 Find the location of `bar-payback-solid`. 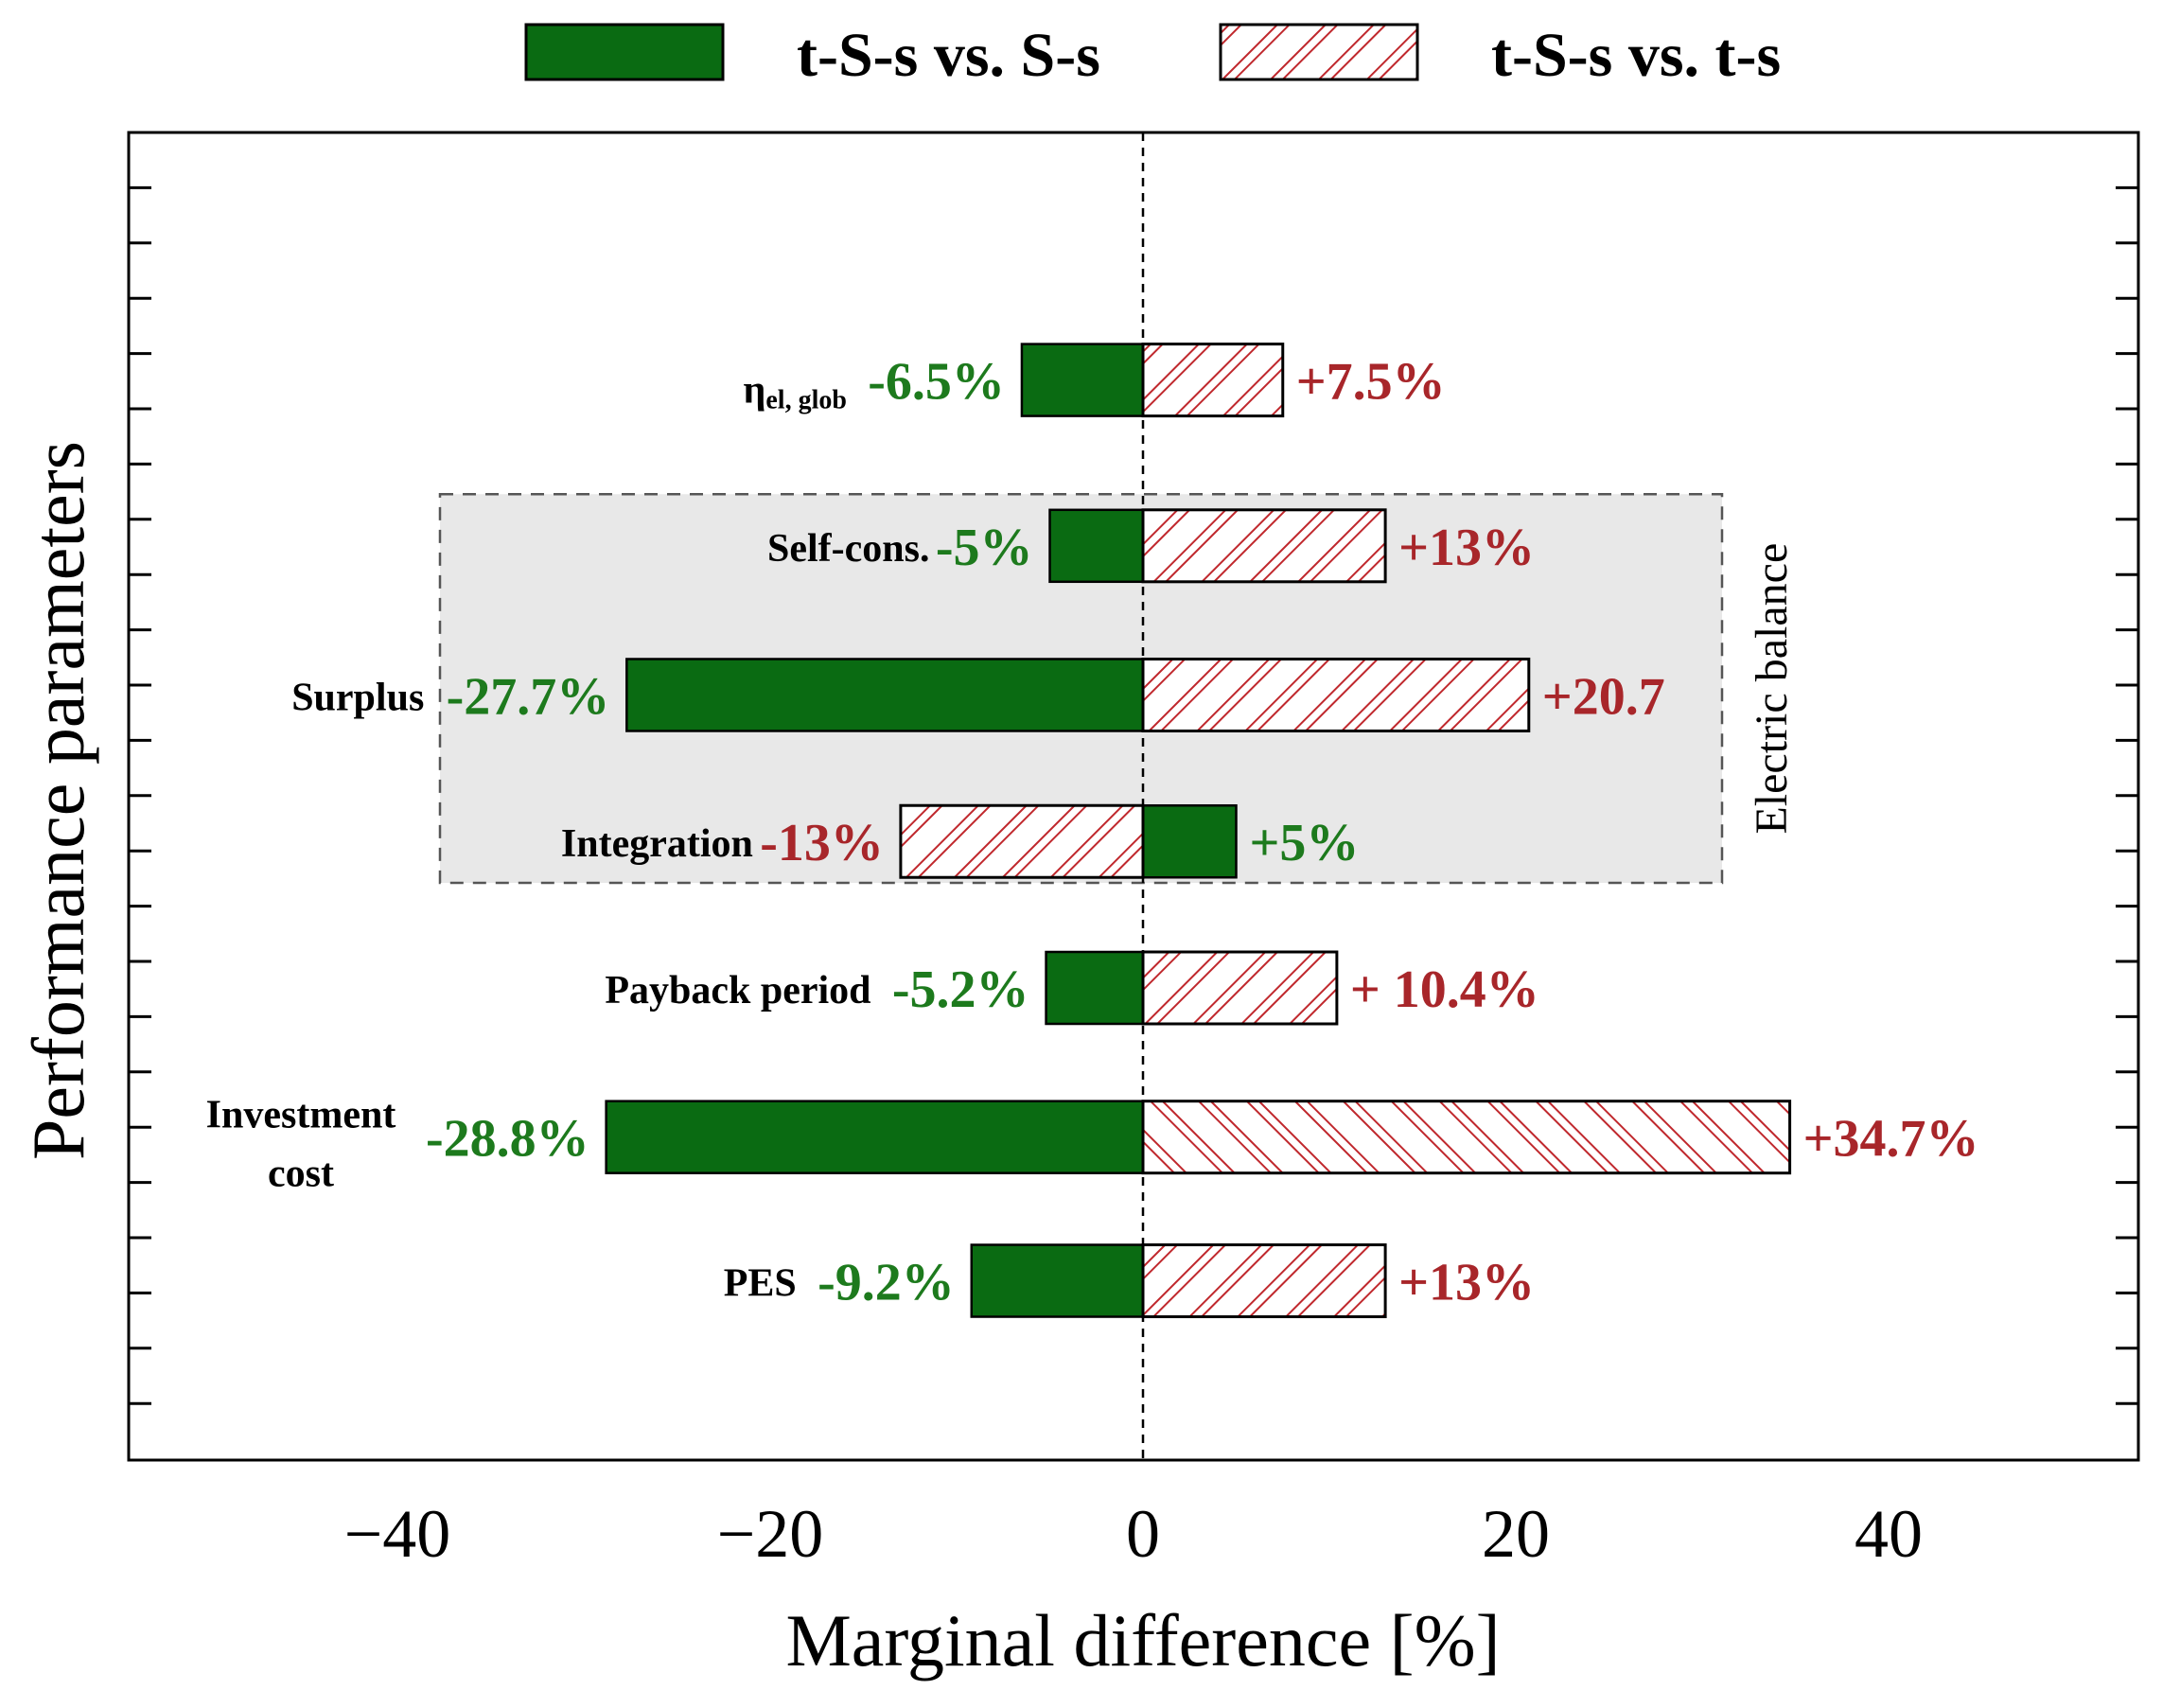

bar-payback-solid is located at coordinates (1095, 988).